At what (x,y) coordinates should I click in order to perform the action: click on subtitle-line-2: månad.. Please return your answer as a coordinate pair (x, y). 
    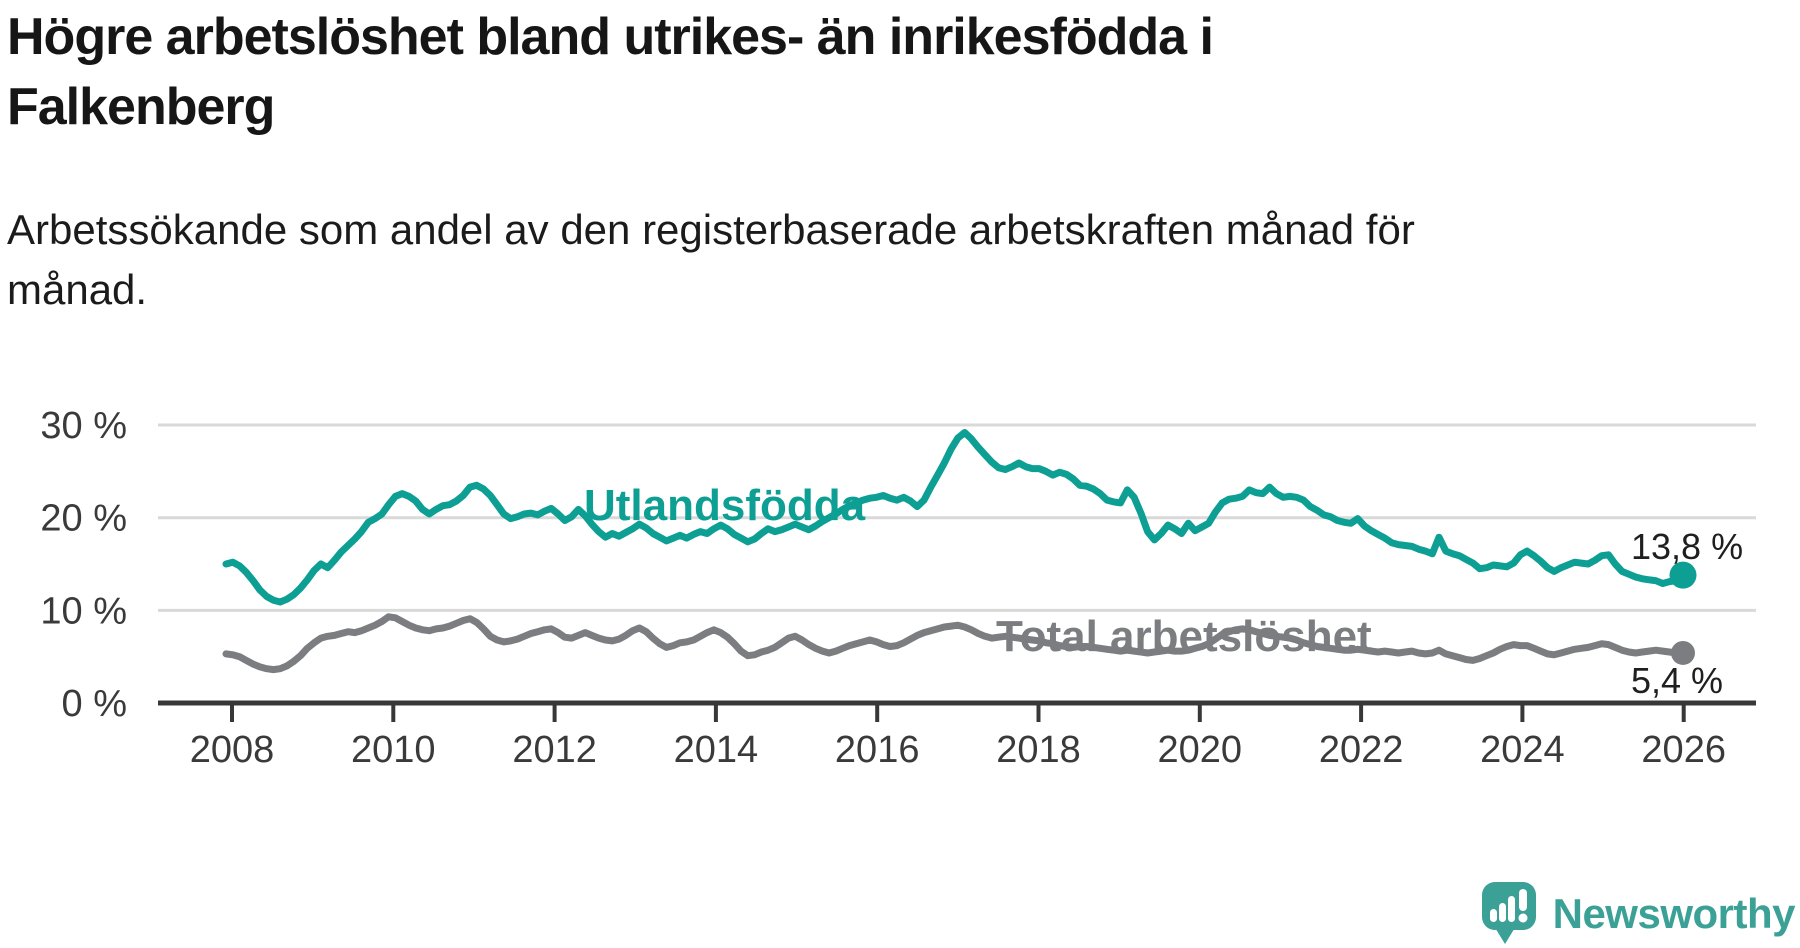
    Looking at the image, I should click on (77, 289).